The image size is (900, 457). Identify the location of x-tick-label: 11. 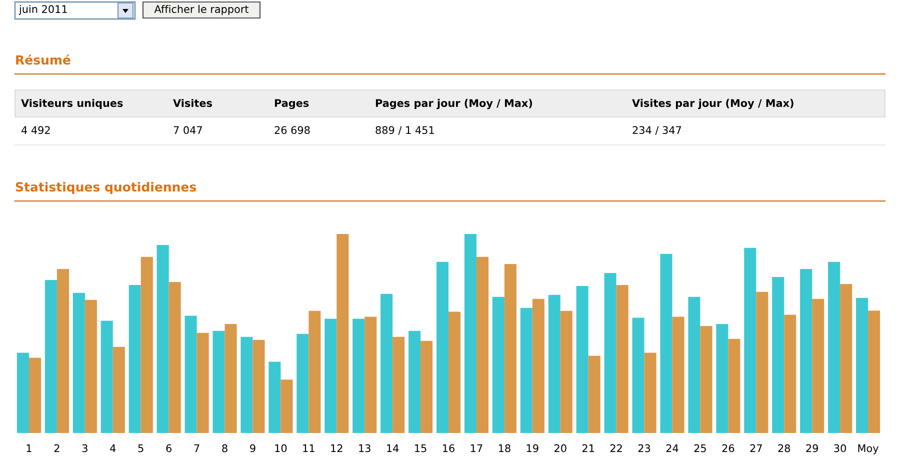
(308, 448).